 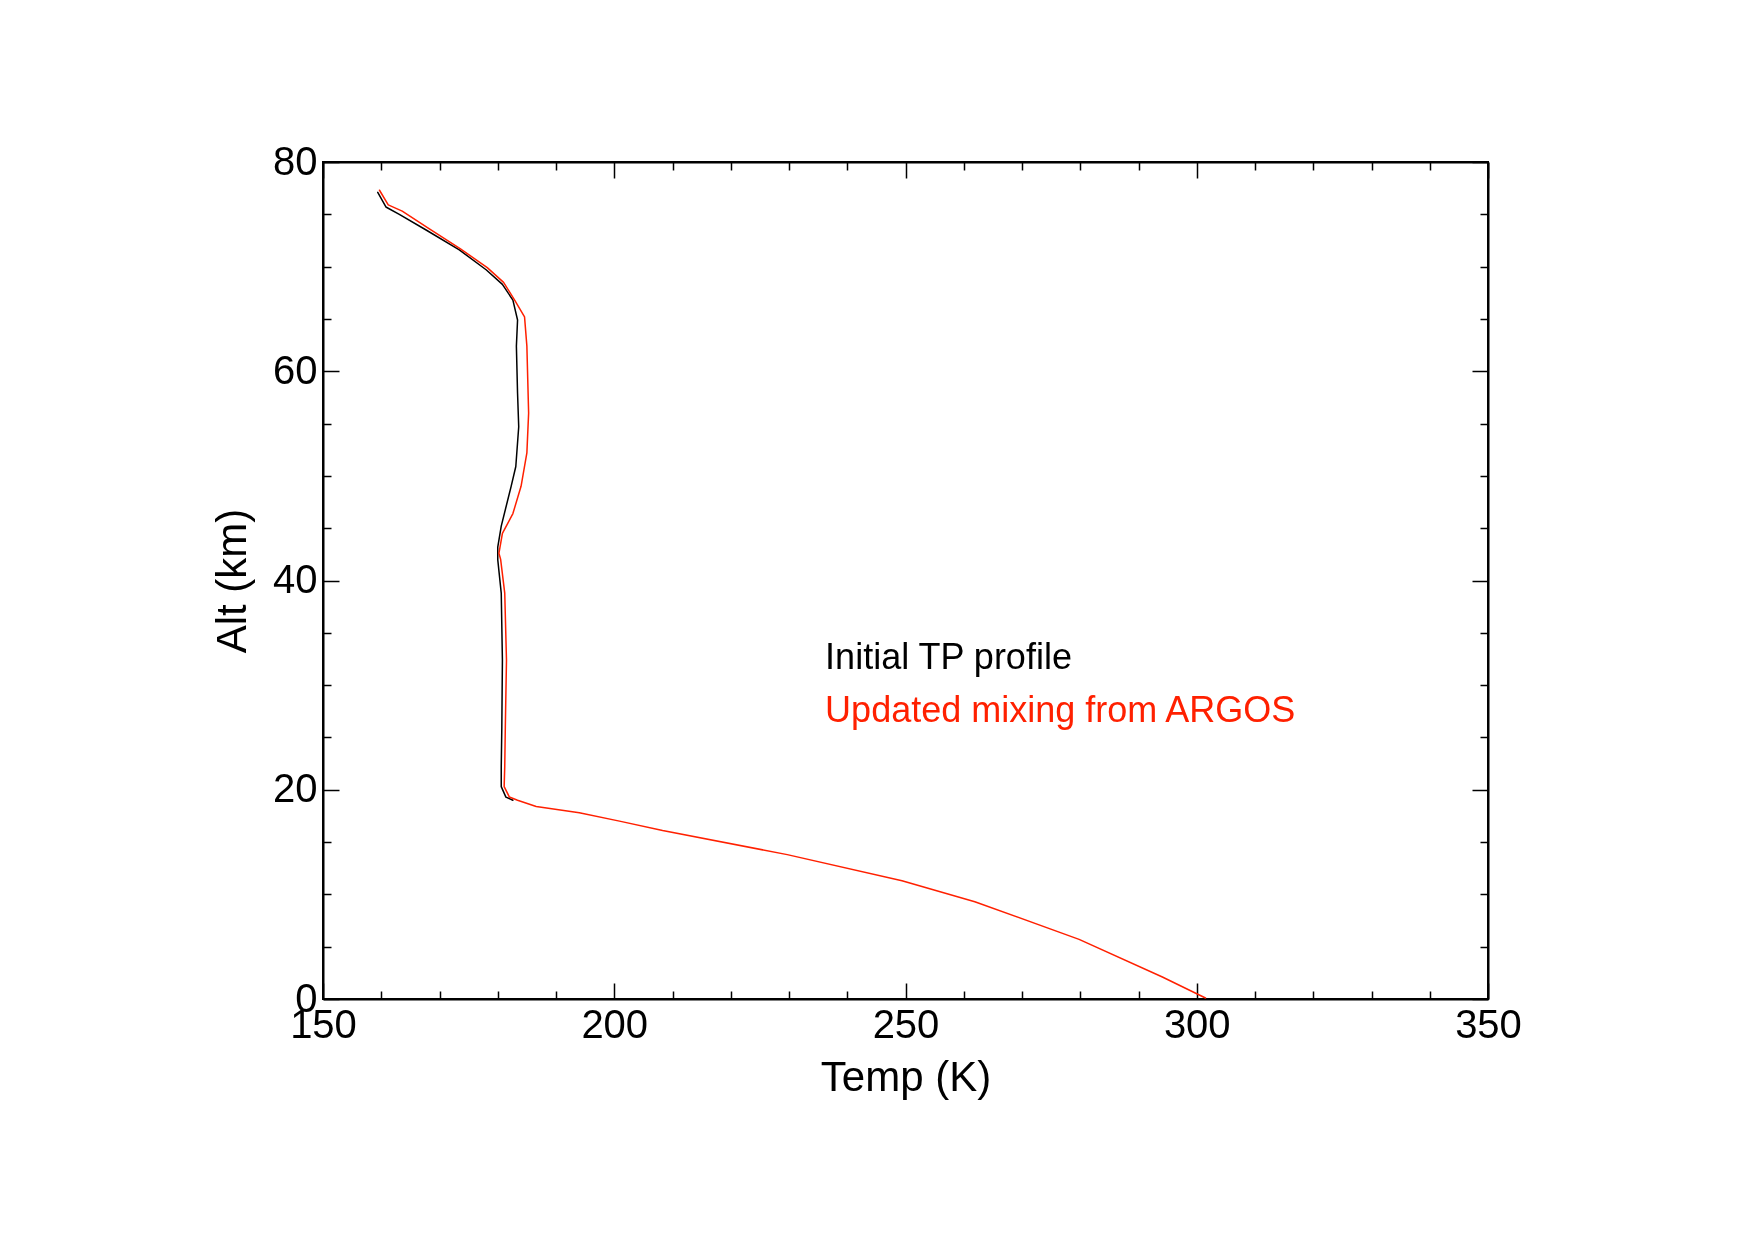 I want to click on y-tick-label: 20, so click(x=295, y=788).